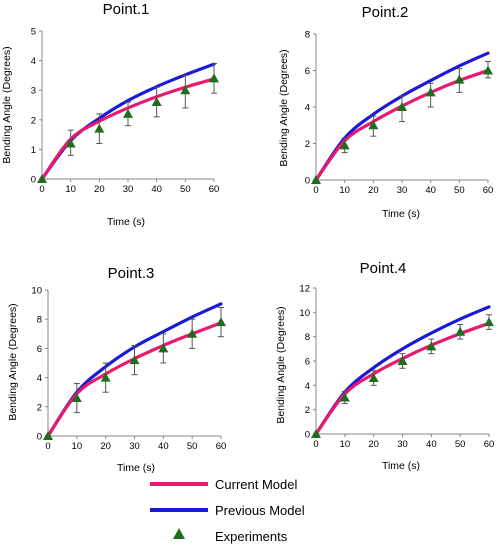  What do you see at coordinates (251, 536) in the screenshot?
I see `legend-experiments-label: Experiments` at bounding box center [251, 536].